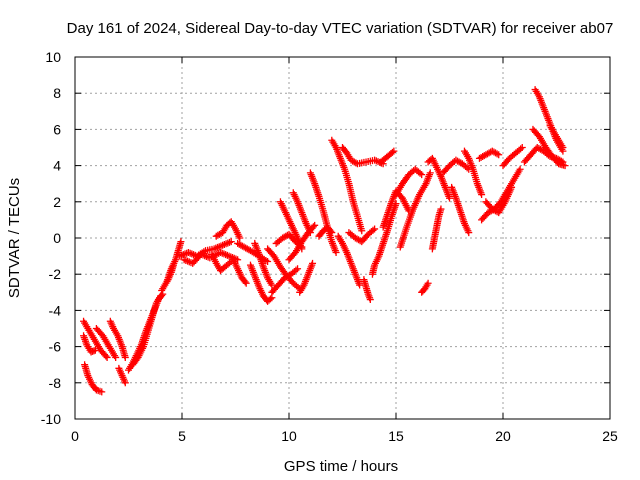  I want to click on x-tick-label: 0, so click(75, 436).